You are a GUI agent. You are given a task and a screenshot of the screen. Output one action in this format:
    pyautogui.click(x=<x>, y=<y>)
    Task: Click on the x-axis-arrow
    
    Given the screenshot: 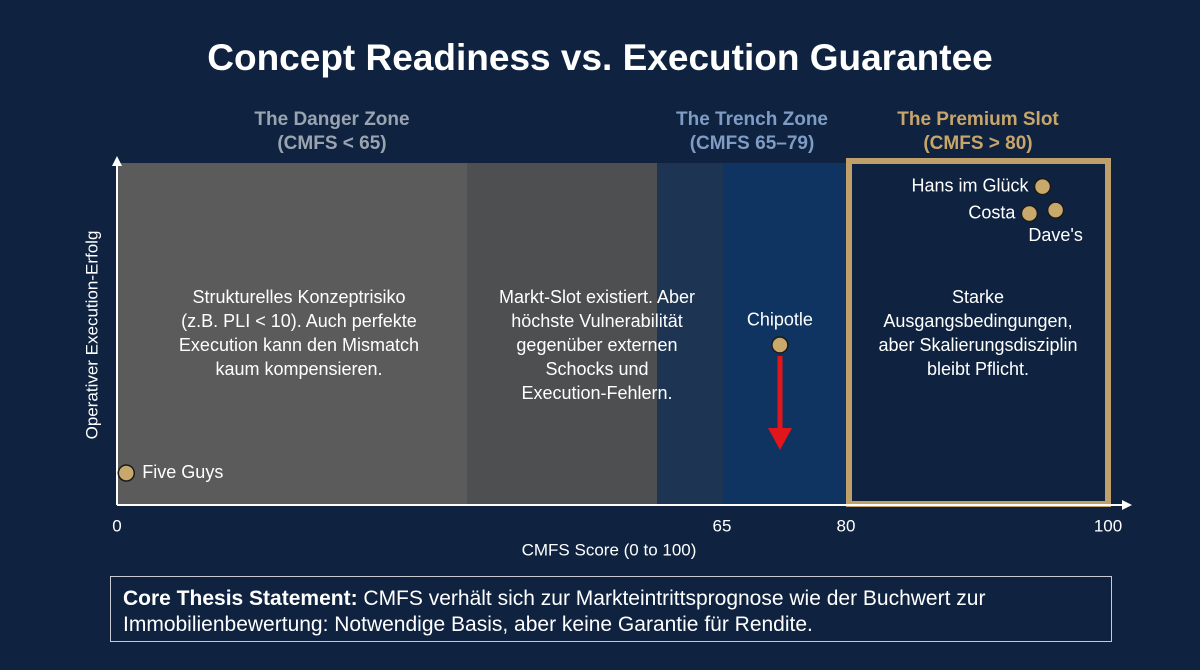 What is the action you would take?
    pyautogui.click(x=1127, y=505)
    